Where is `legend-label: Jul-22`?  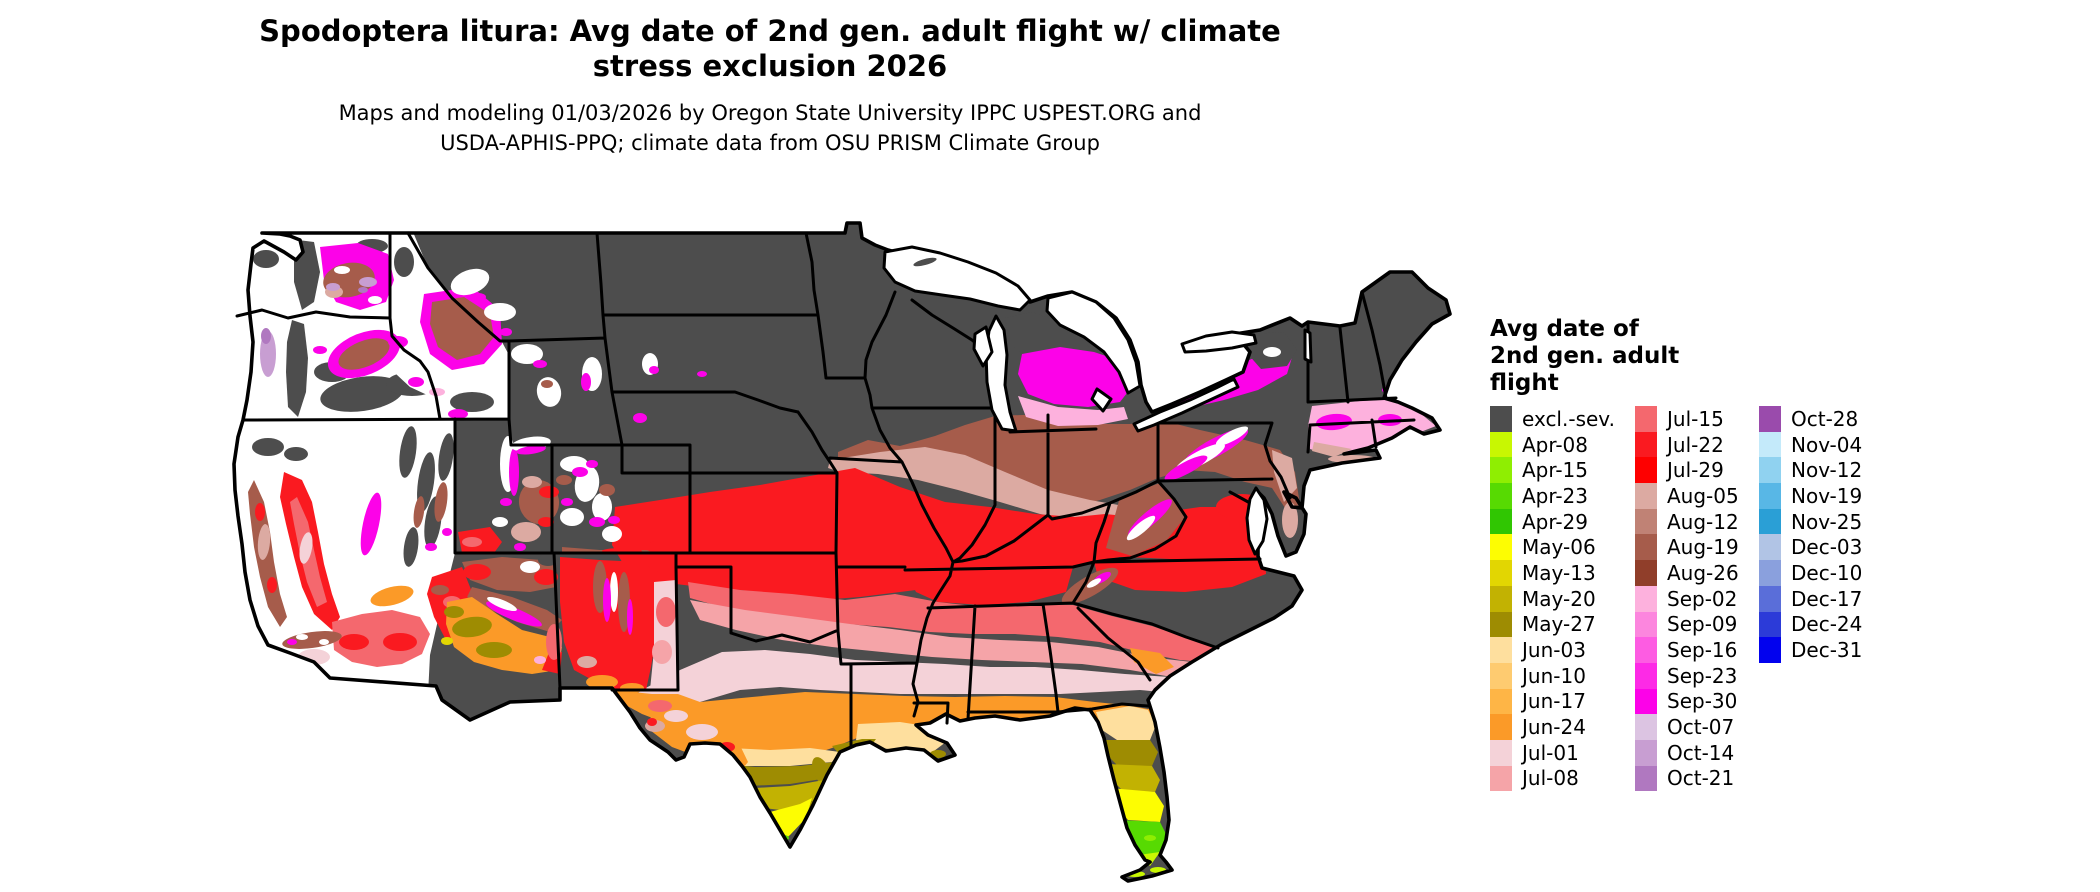
legend-label: Jul-22 is located at coordinates (1695, 444).